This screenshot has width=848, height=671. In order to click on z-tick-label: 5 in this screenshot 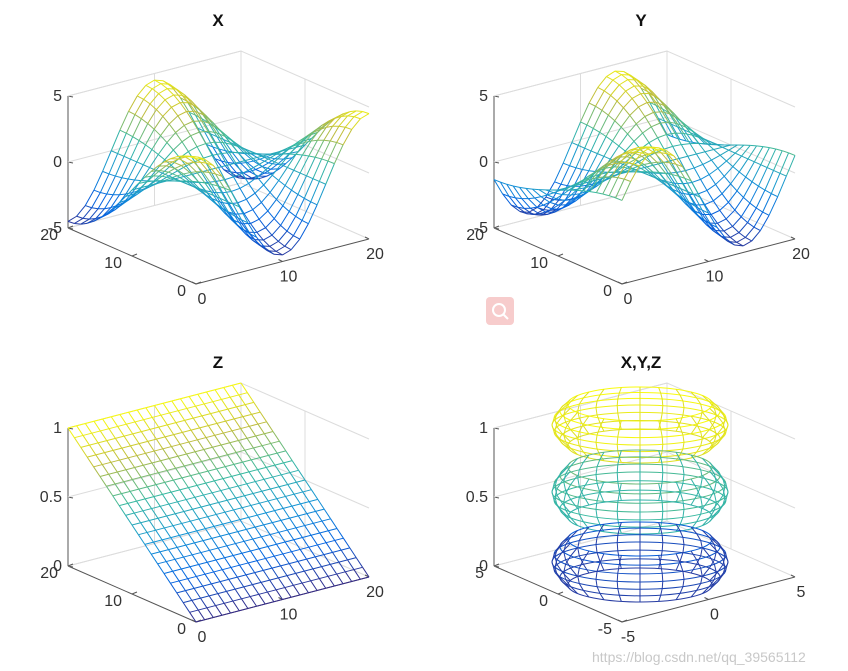, I will do `click(483, 96)`.